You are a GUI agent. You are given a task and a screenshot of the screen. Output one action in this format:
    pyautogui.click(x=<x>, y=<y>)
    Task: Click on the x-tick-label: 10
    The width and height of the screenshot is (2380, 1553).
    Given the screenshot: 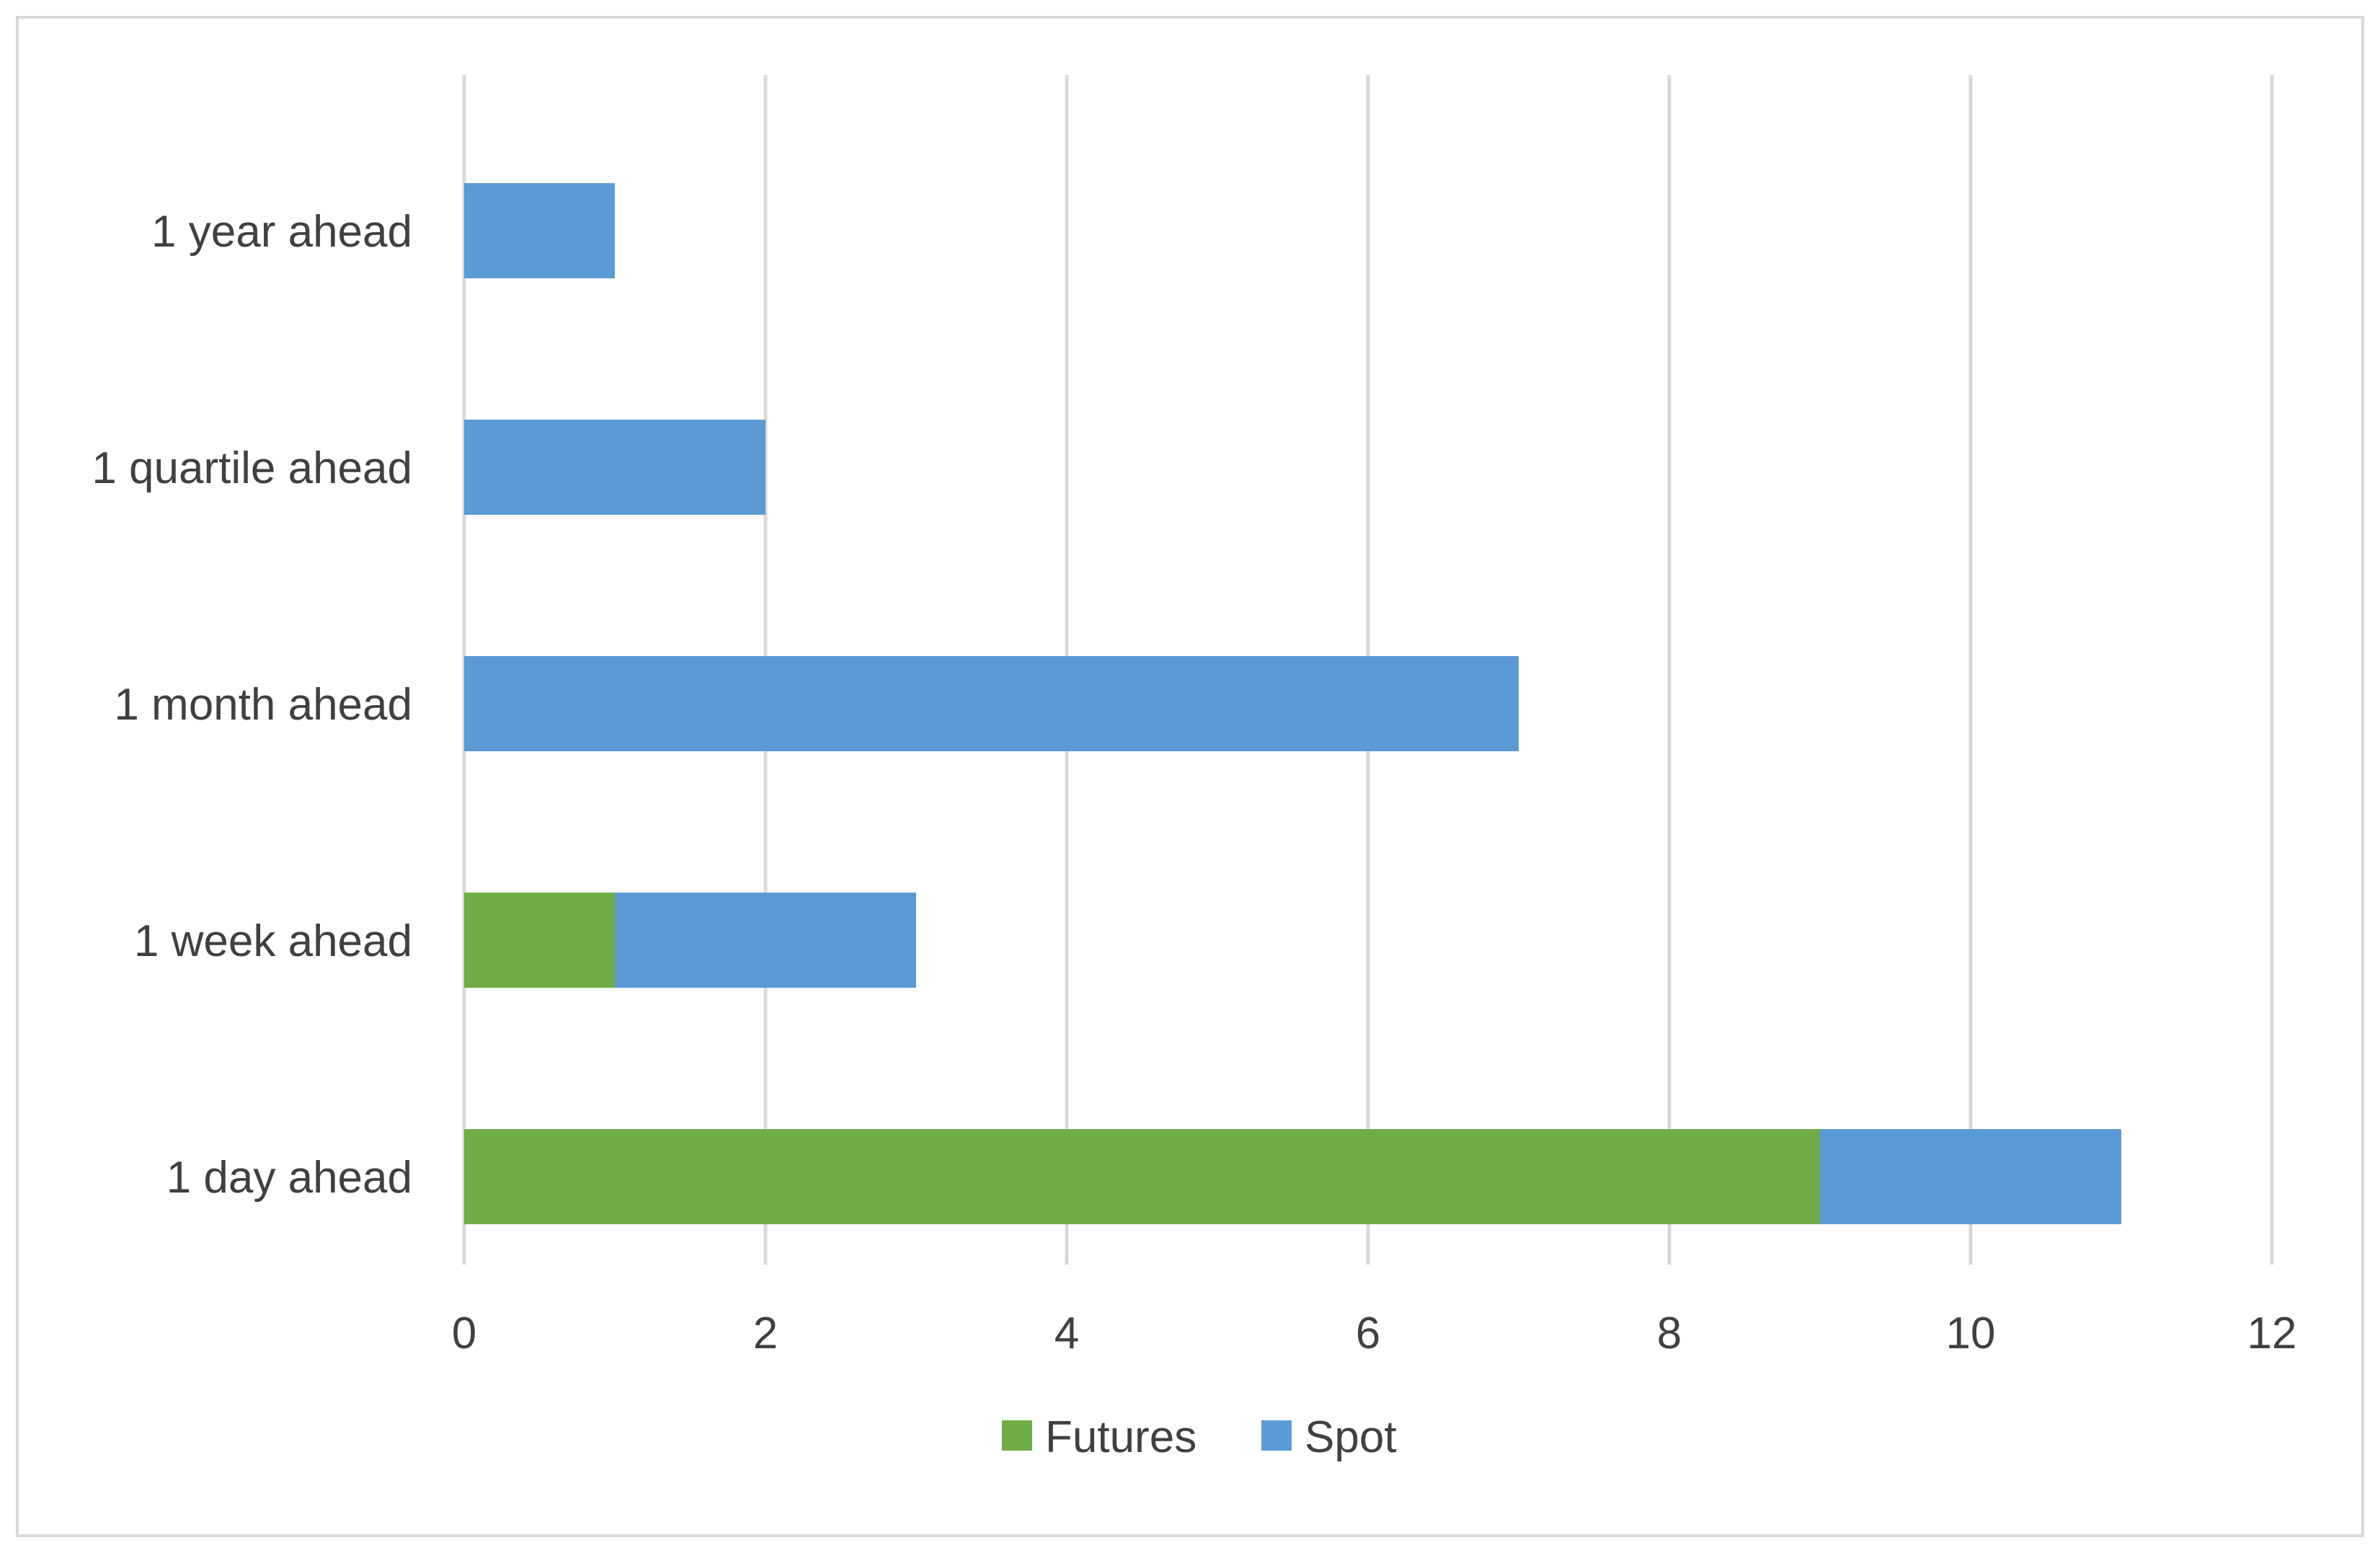 What is the action you would take?
    pyautogui.click(x=1971, y=1333)
    